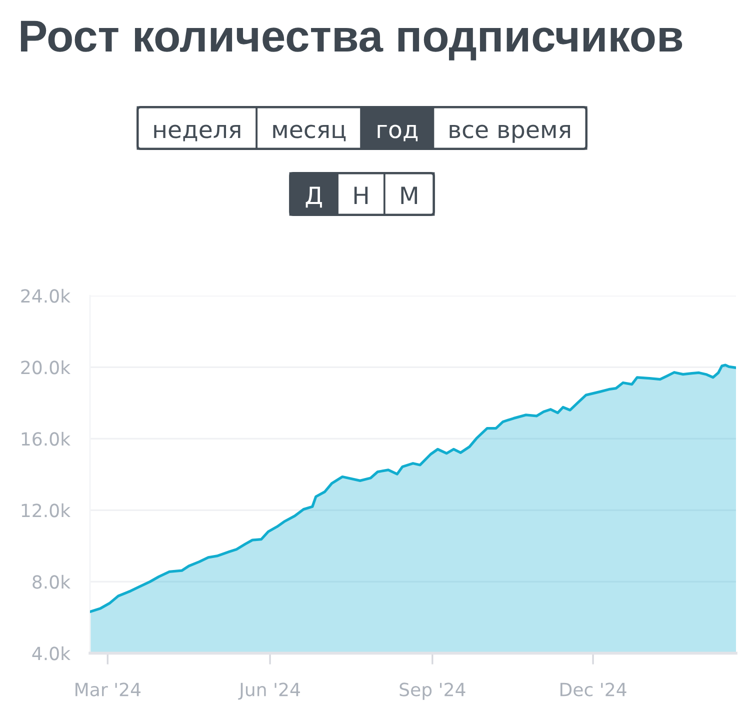 The width and height of the screenshot is (752, 712). What do you see at coordinates (46, 510) in the screenshot?
I see `y-tick-label: 12.0k` at bounding box center [46, 510].